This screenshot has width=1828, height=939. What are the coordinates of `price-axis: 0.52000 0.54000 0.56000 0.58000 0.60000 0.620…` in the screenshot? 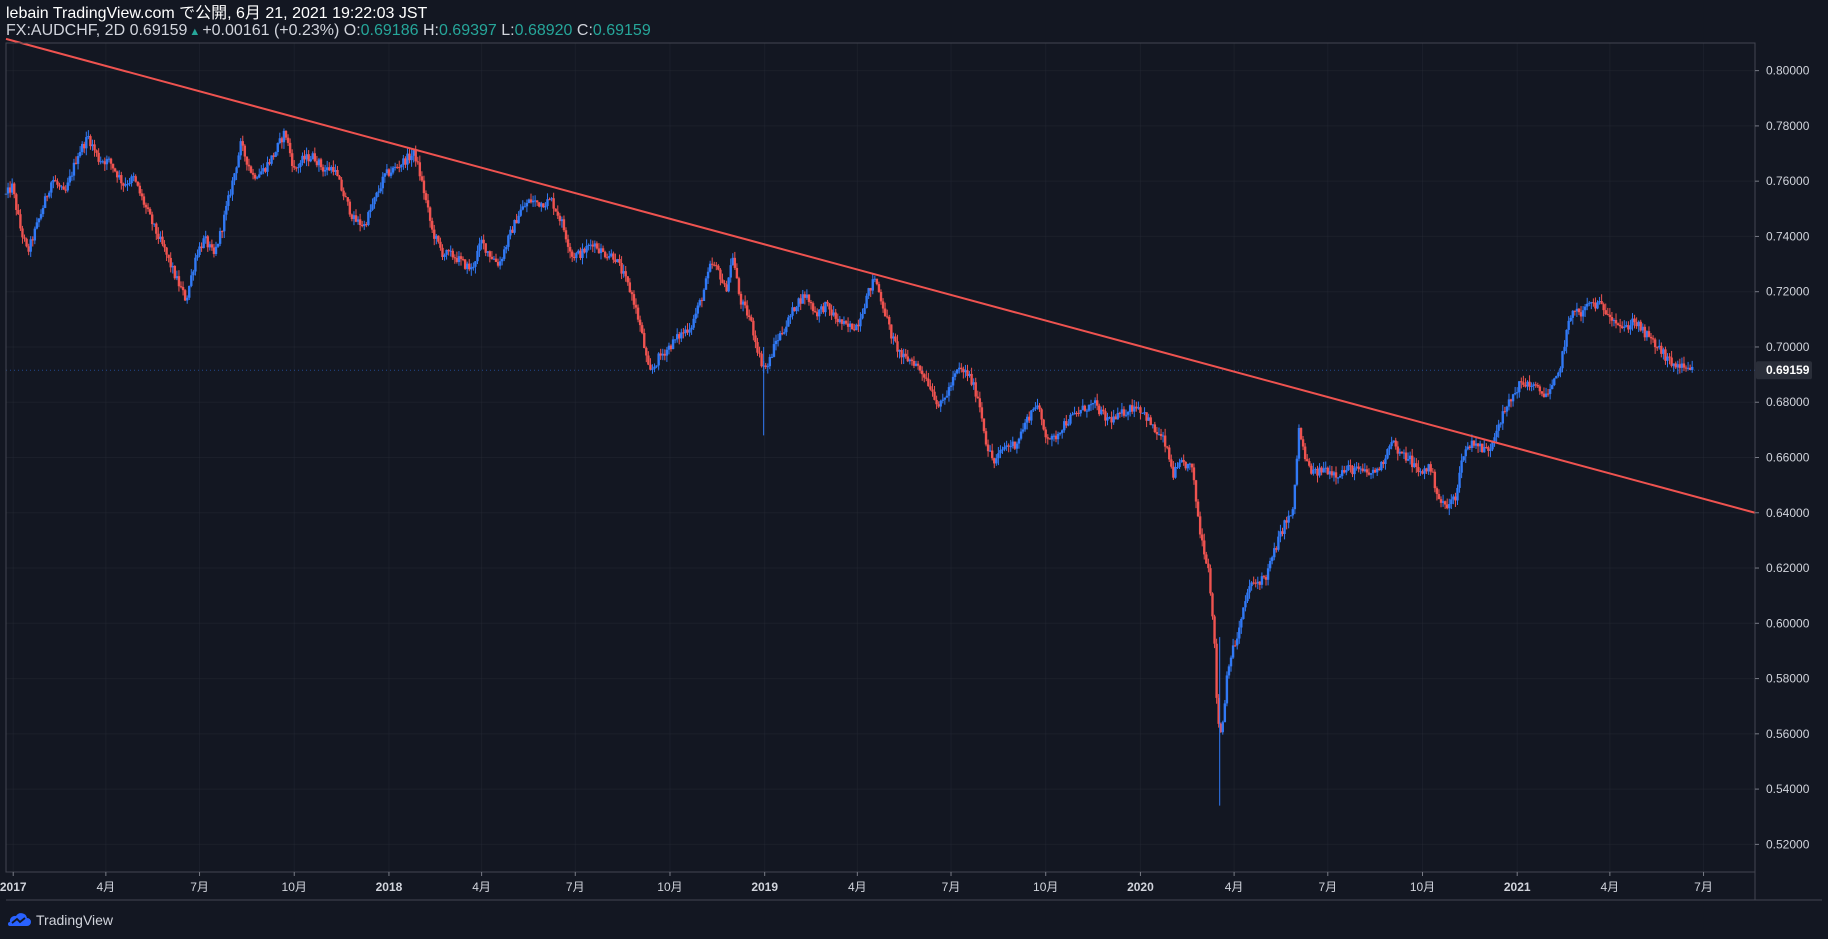 It's located at (1783, 458).